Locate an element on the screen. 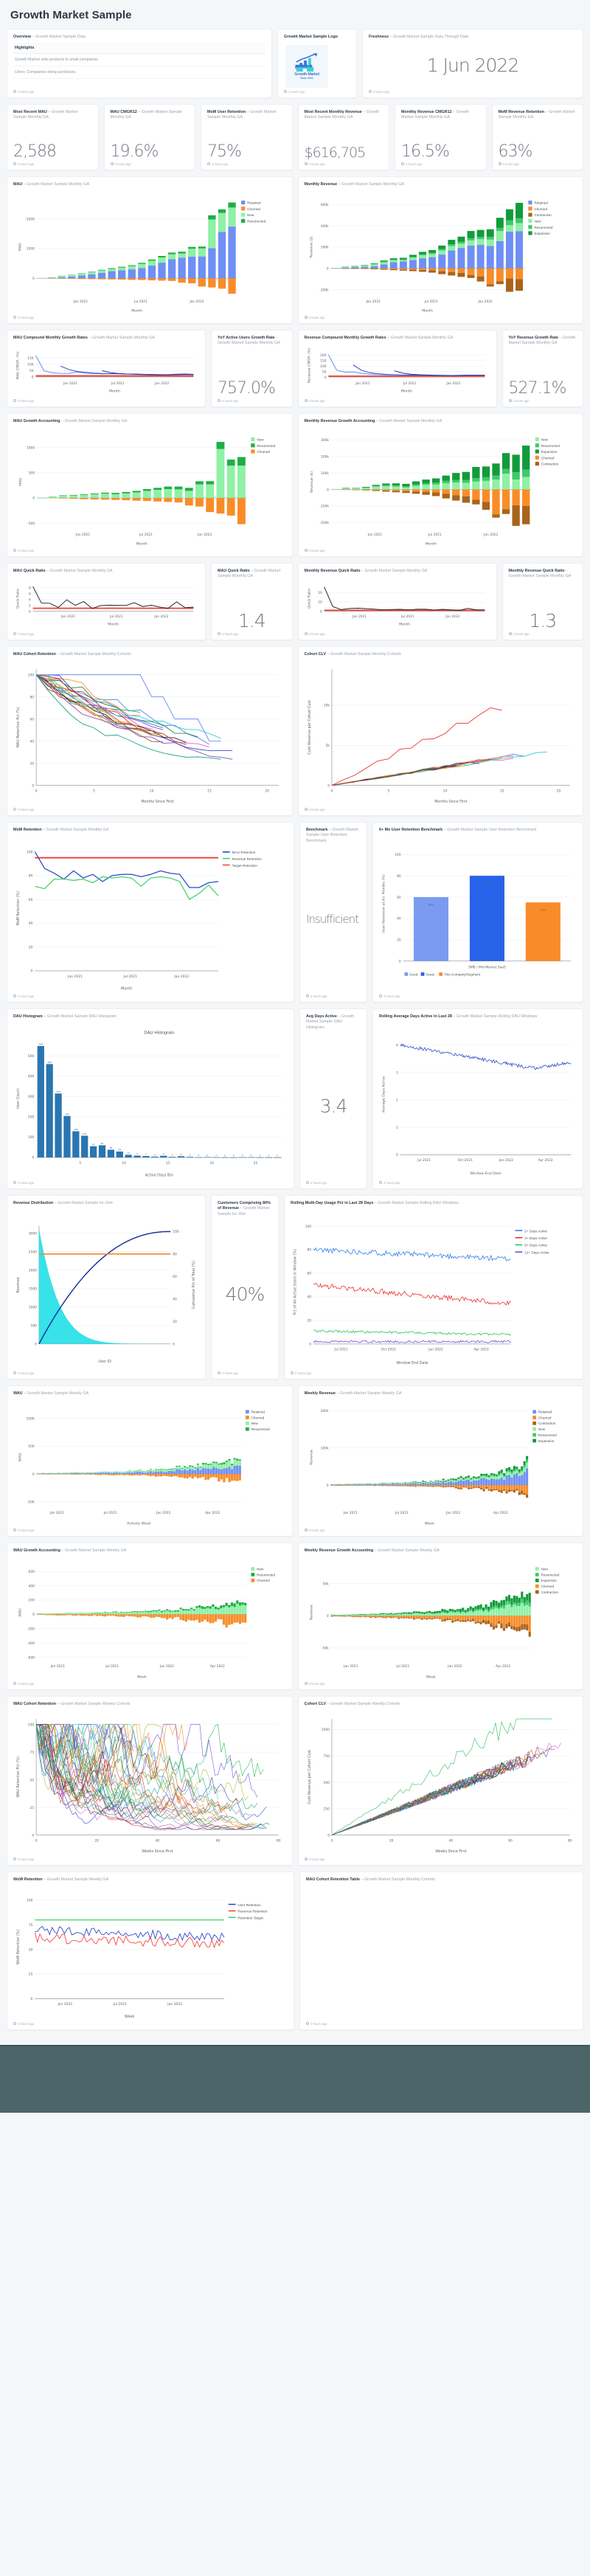  highlight-row: Users: Companies doing purchases is located at coordinates (139, 72).